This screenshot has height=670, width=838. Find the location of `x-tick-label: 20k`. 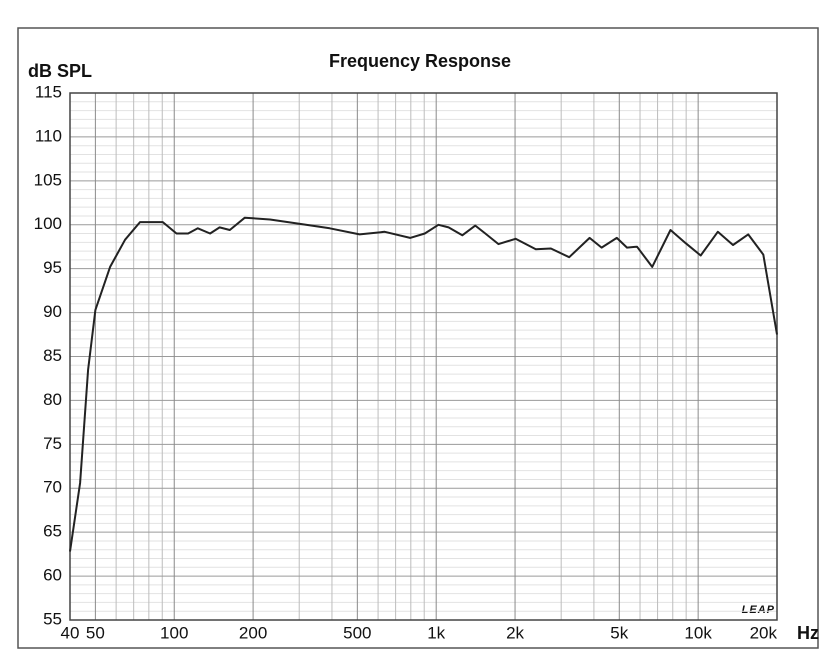

x-tick-label: 20k is located at coordinates (764, 632).